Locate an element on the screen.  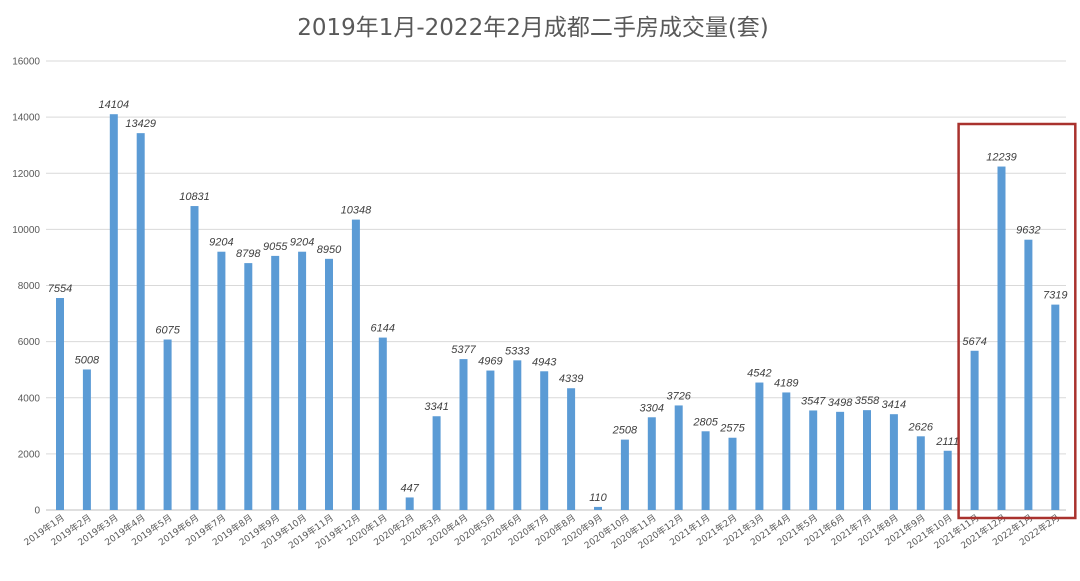
data-label: 3558 is located at coordinates (867, 401).